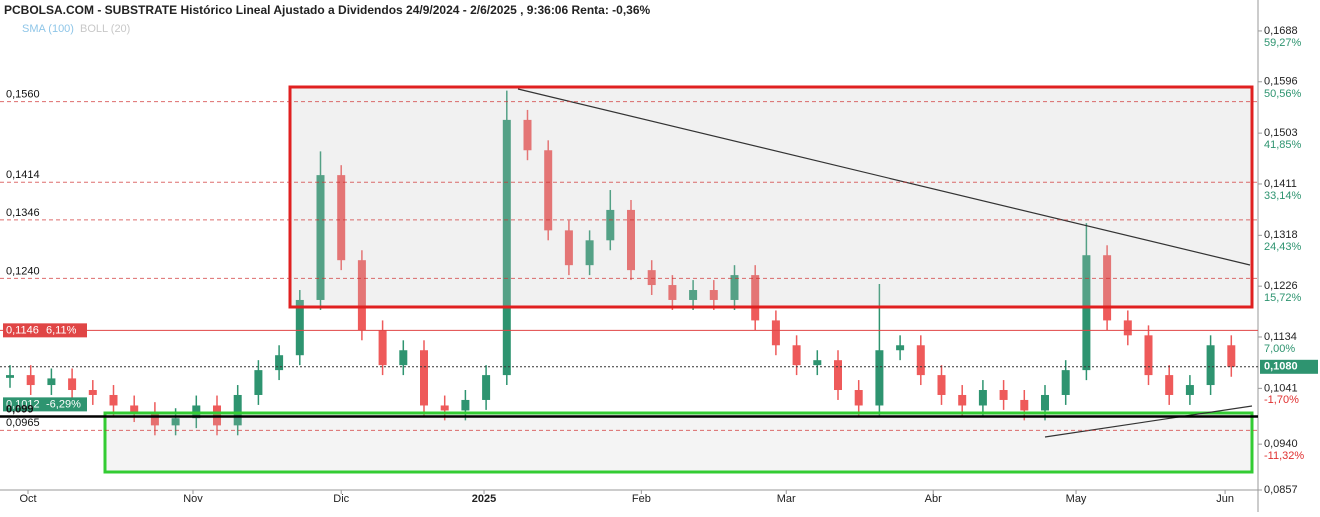 Image resolution: width=1320 pixels, height=517 pixels. I want to click on y-tick-label: 0,1411, so click(1280, 184).